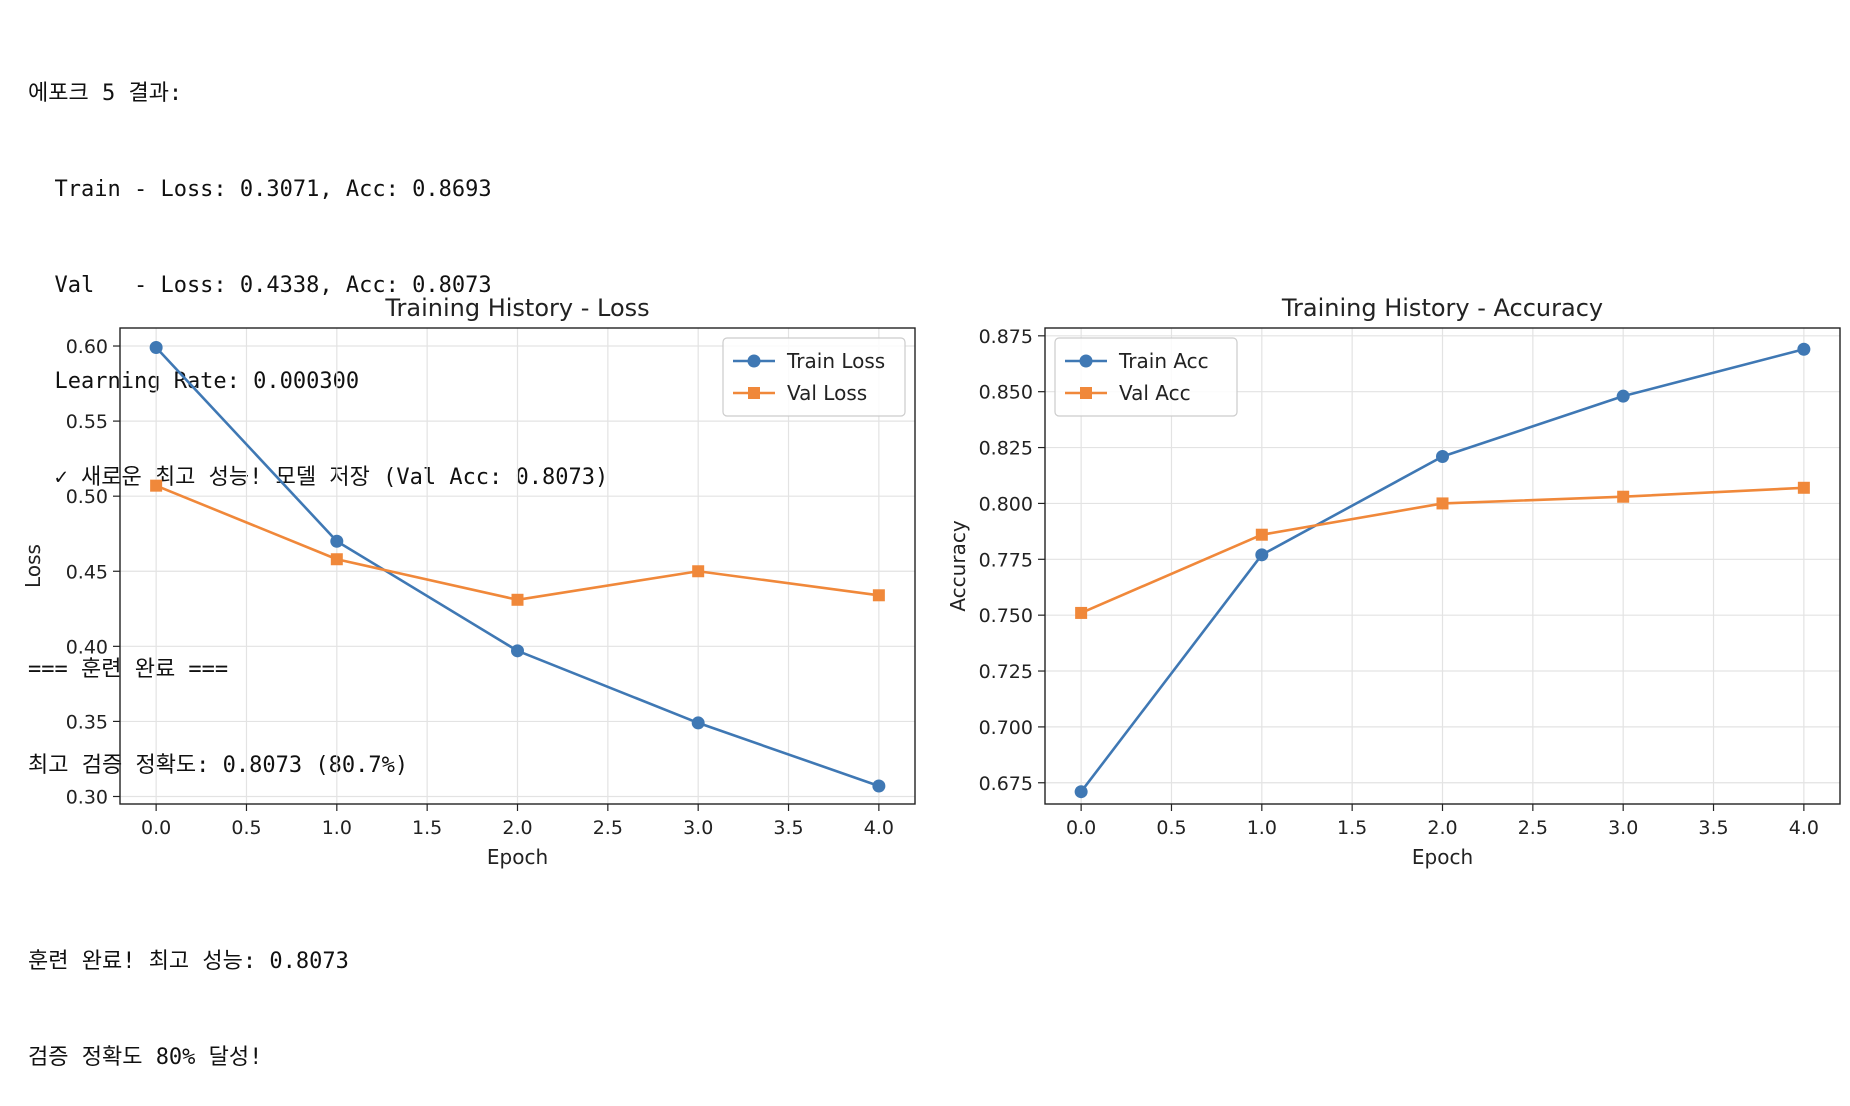 This screenshot has width=1850, height=1106. What do you see at coordinates (105, 93) in the screenshot?
I see `log-line: 에포크 5 결과:` at bounding box center [105, 93].